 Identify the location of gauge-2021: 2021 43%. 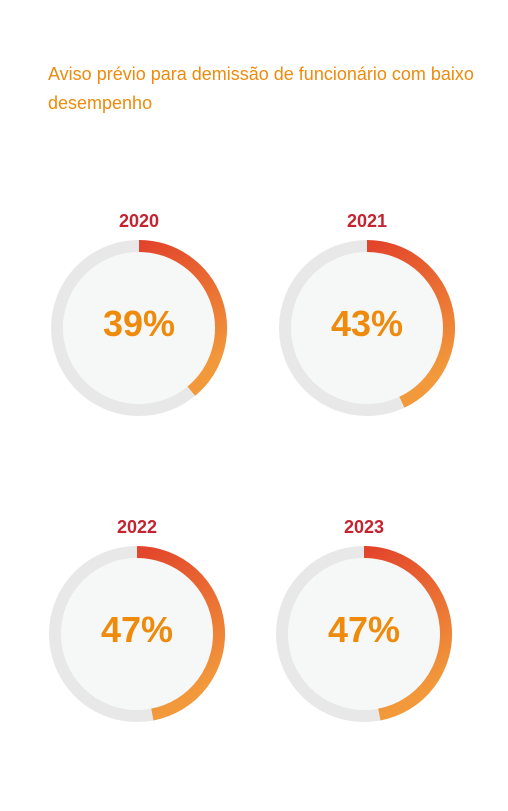
(367, 320).